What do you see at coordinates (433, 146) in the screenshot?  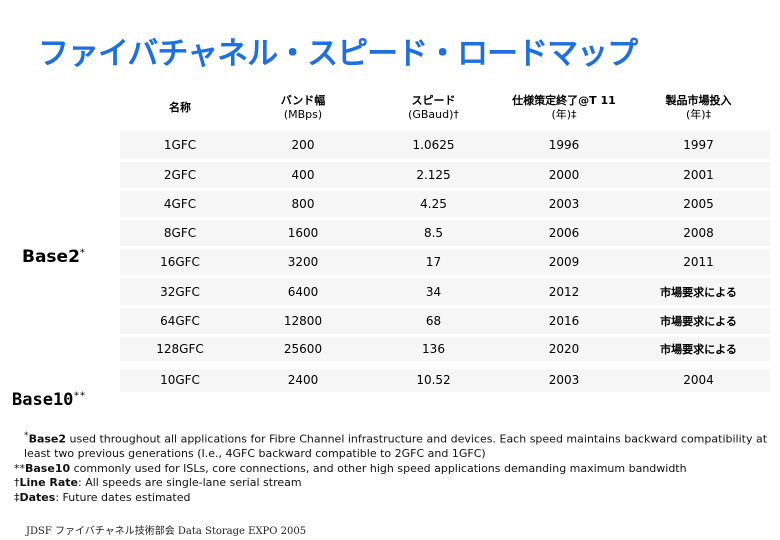 I see `cell-speed: 1.0625` at bounding box center [433, 146].